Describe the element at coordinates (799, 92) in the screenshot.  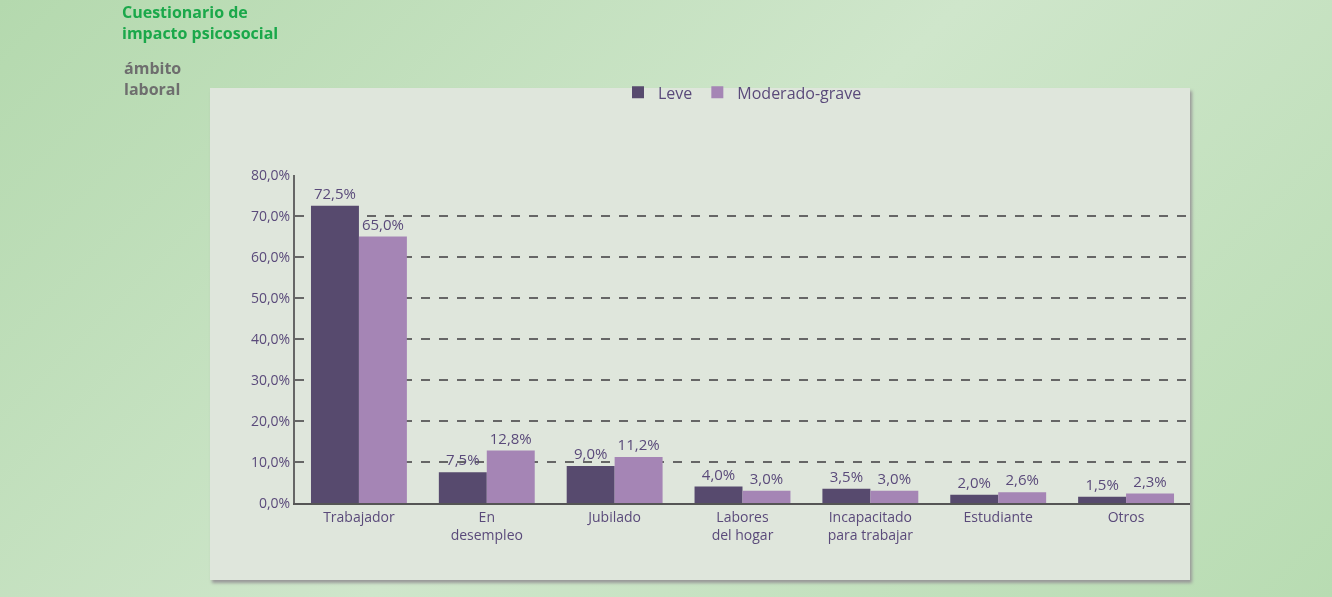
I see `legend-label: Moderado-grave` at that location.